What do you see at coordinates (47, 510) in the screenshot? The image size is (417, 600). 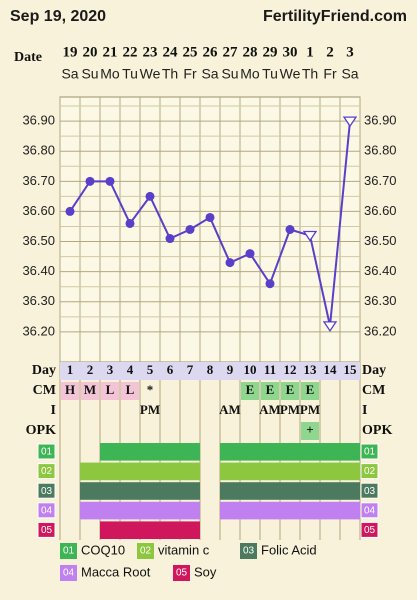 I see `supplement-code-text: 04` at bounding box center [47, 510].